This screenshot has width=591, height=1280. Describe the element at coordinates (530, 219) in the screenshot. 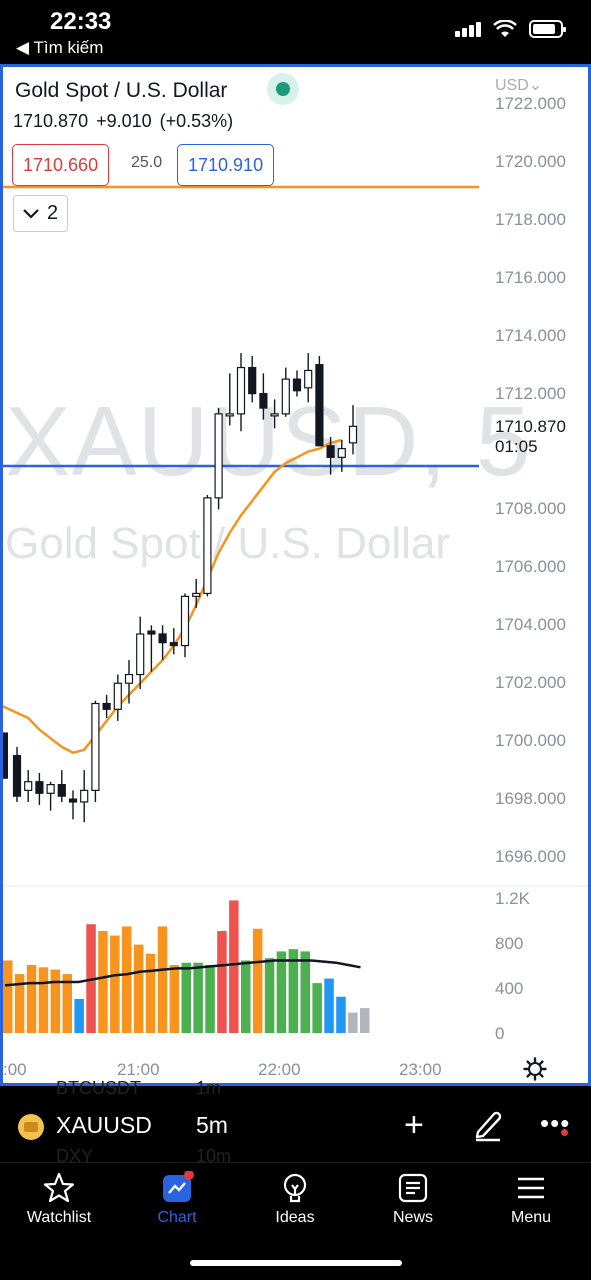

I see `price-axis-tick: 1718.000` at that location.